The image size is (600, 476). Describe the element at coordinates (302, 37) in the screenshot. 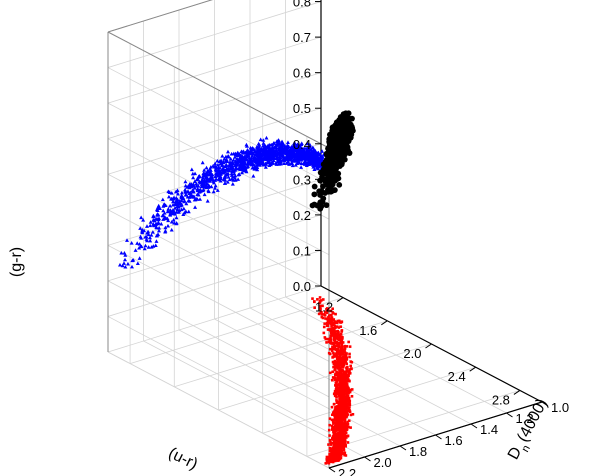

I see `gr-tick-label: 0.7` at that location.